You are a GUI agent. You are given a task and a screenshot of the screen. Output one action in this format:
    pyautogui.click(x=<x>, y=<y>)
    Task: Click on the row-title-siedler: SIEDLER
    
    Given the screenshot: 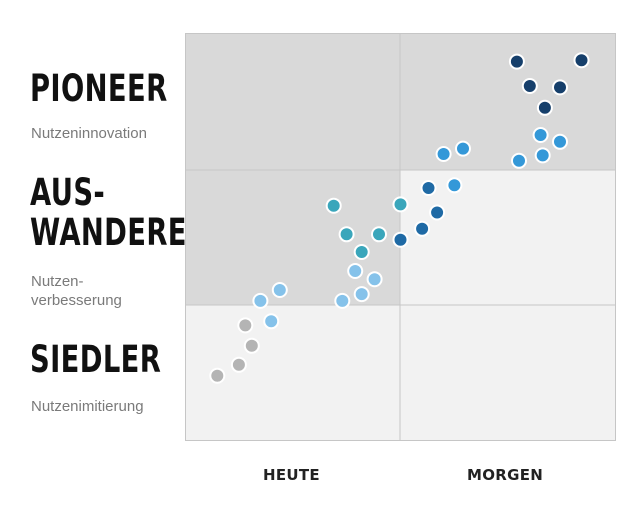 What is the action you would take?
    pyautogui.click(x=96, y=359)
    